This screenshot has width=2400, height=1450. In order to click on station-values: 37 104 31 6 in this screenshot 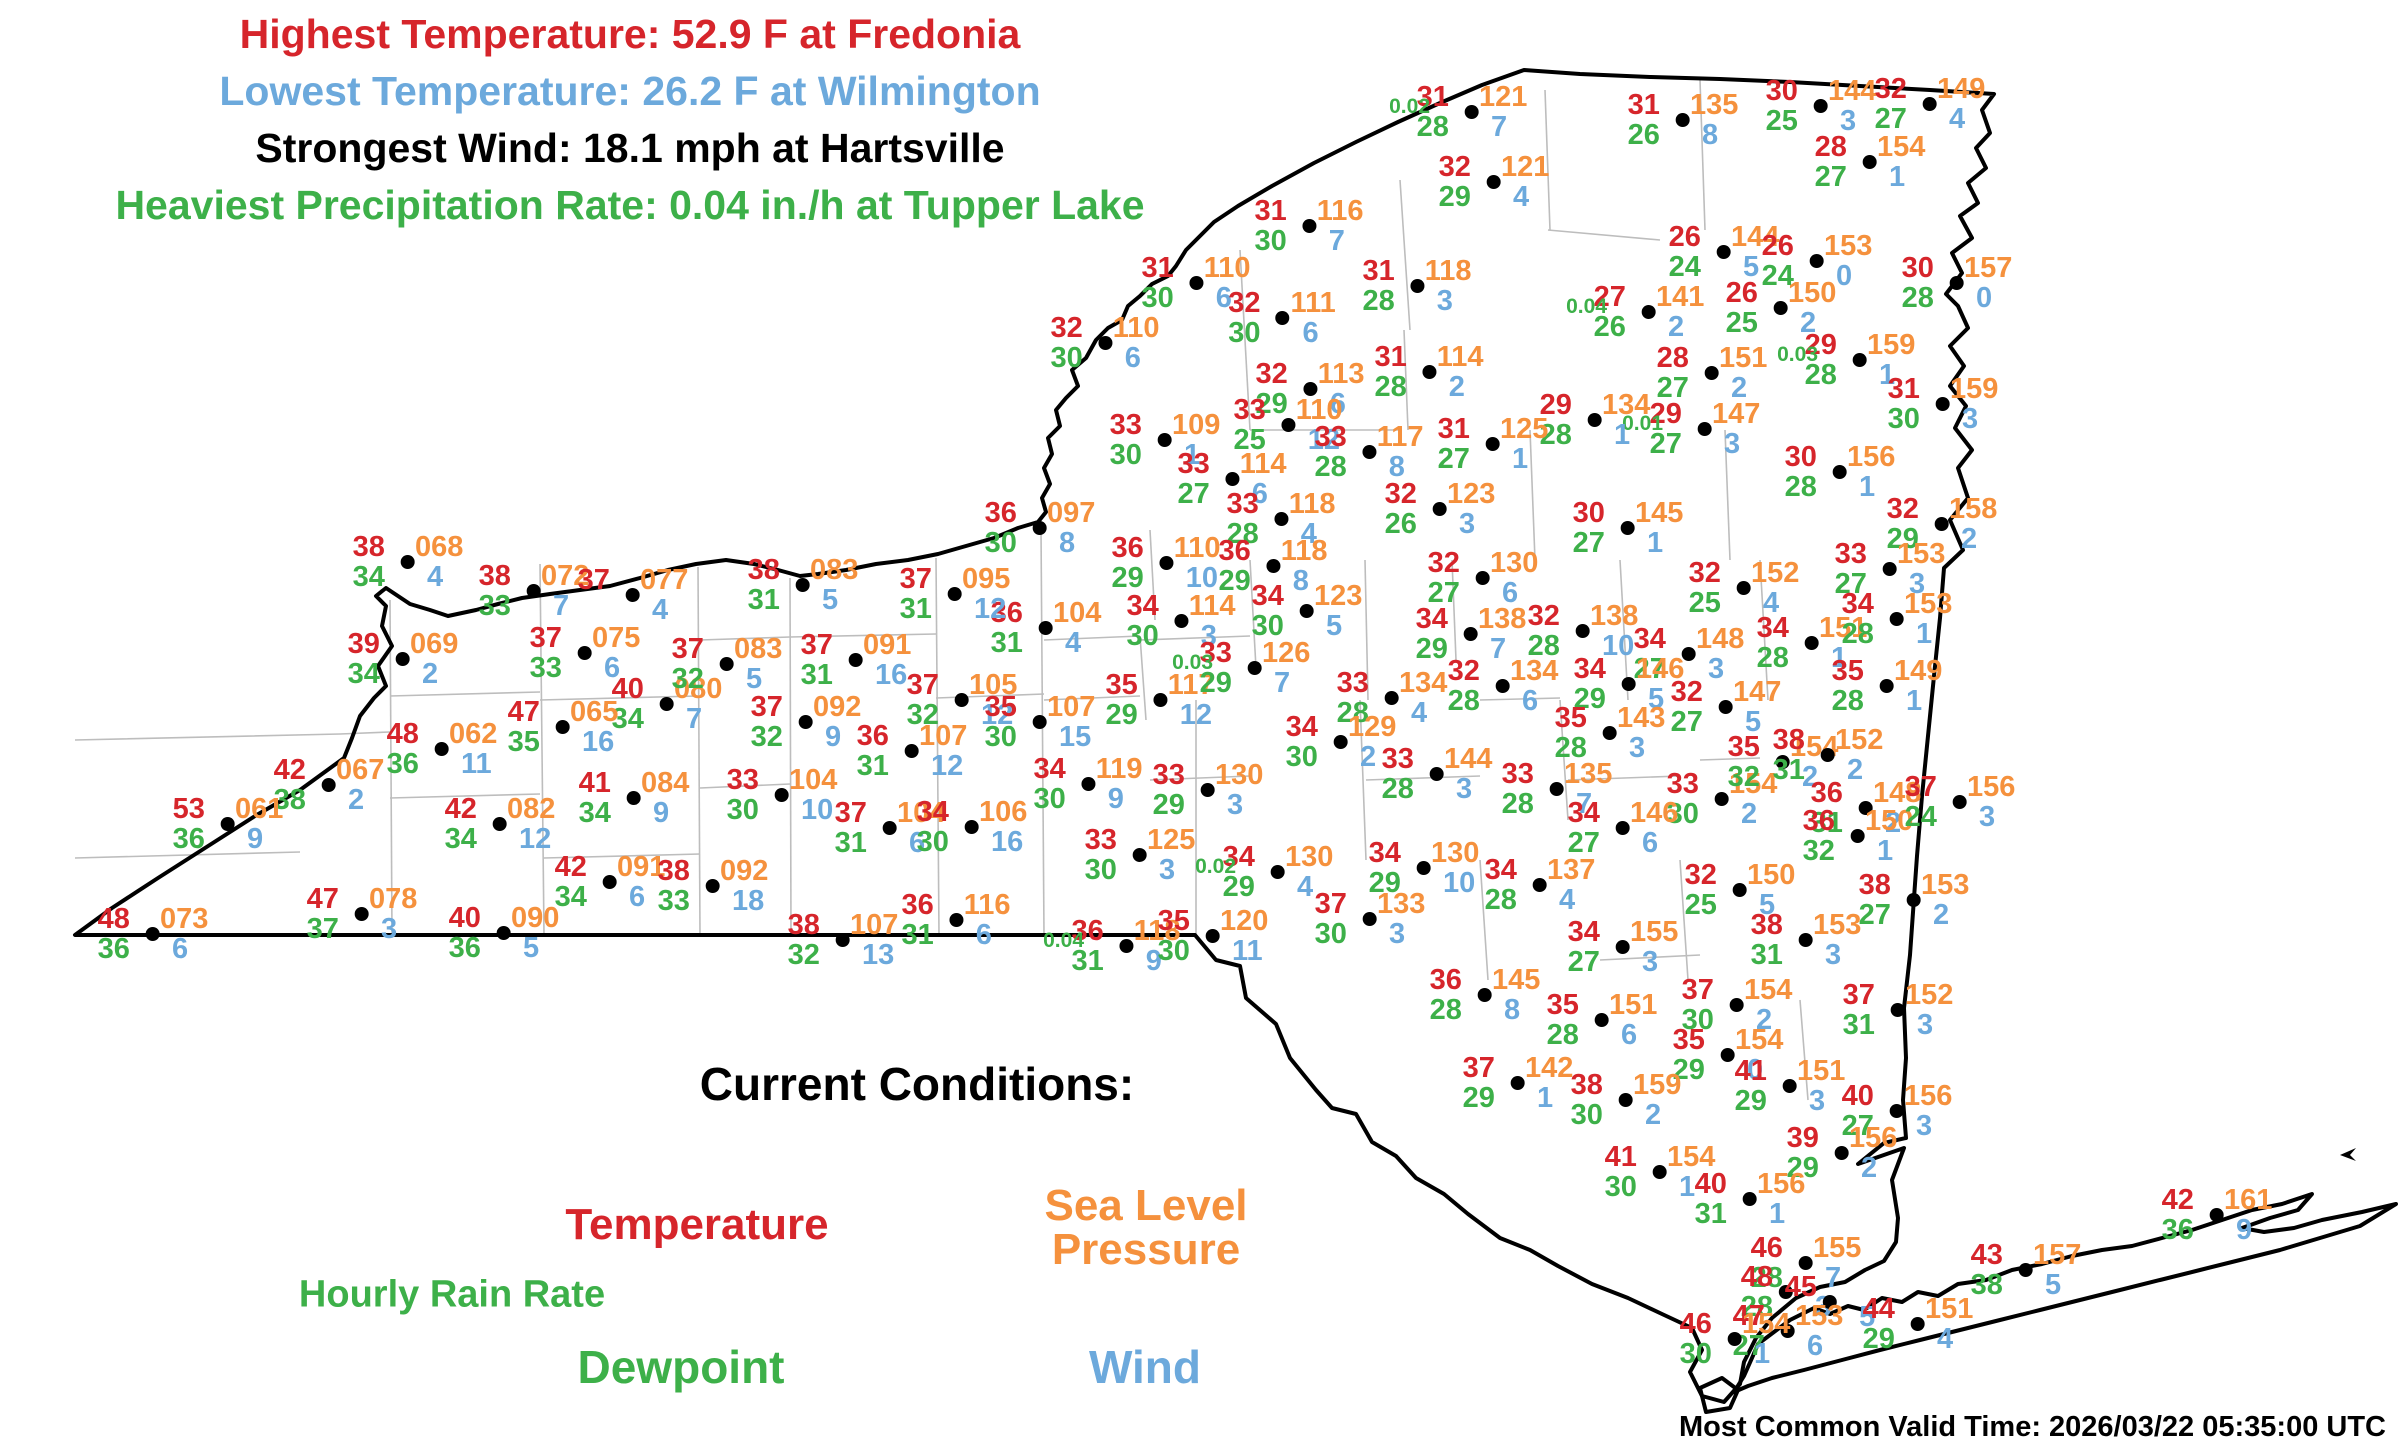, I will do `click(890, 828)`.